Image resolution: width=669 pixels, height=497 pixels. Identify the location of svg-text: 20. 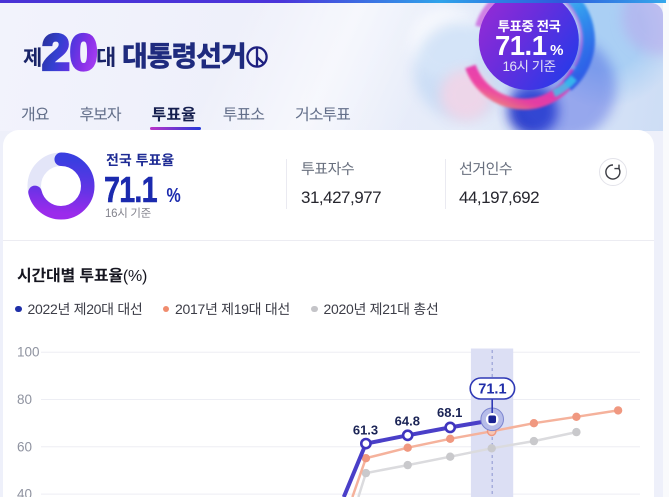
(70, 55).